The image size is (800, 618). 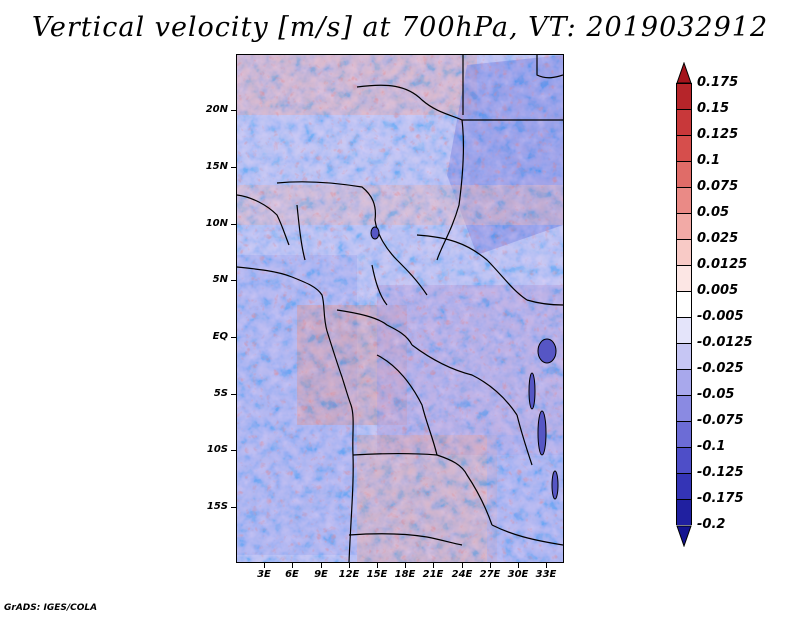 I want to click on lon-label: 3E, so click(x=264, y=574).